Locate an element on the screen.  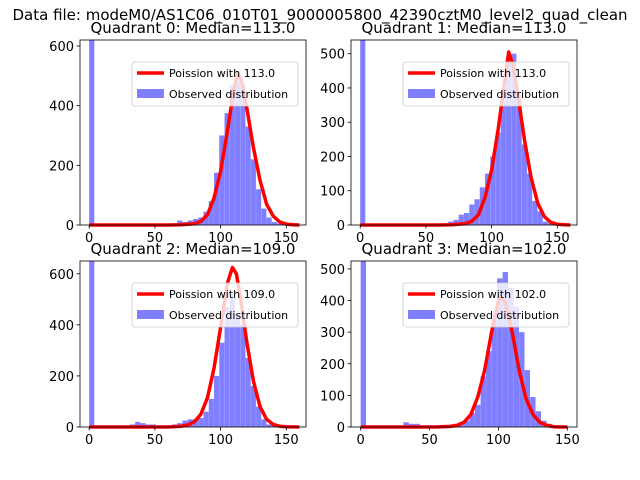
y-tick-label: 300 is located at coordinates (332, 333).